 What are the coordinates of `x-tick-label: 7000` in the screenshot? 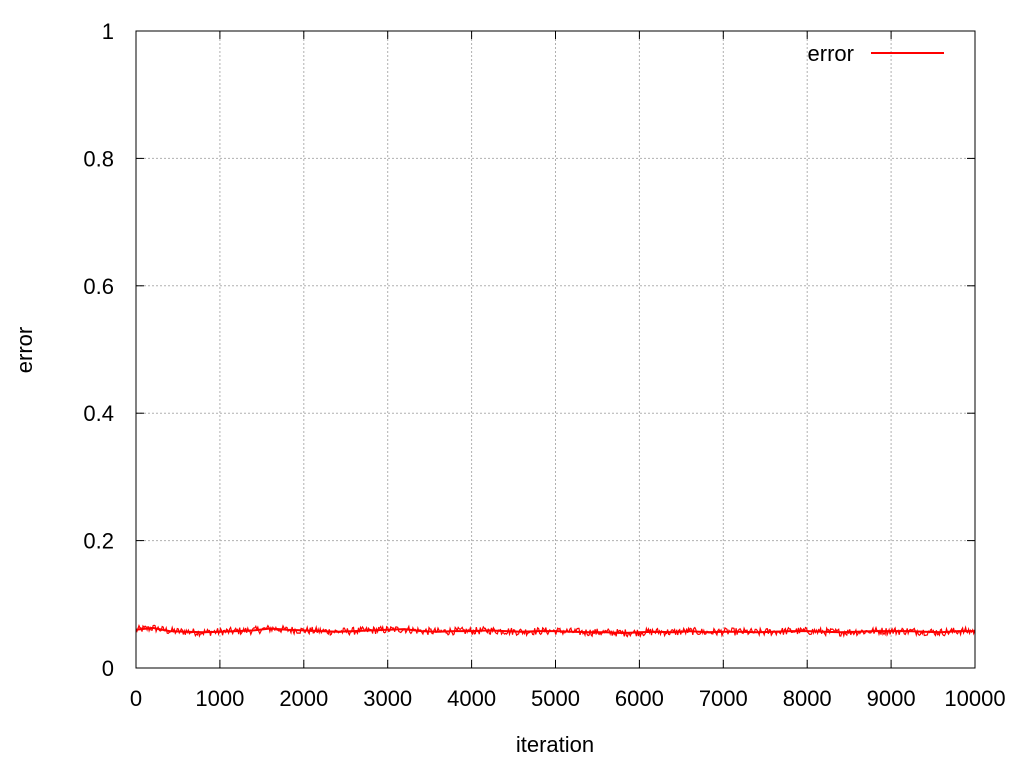 It's located at (723, 698).